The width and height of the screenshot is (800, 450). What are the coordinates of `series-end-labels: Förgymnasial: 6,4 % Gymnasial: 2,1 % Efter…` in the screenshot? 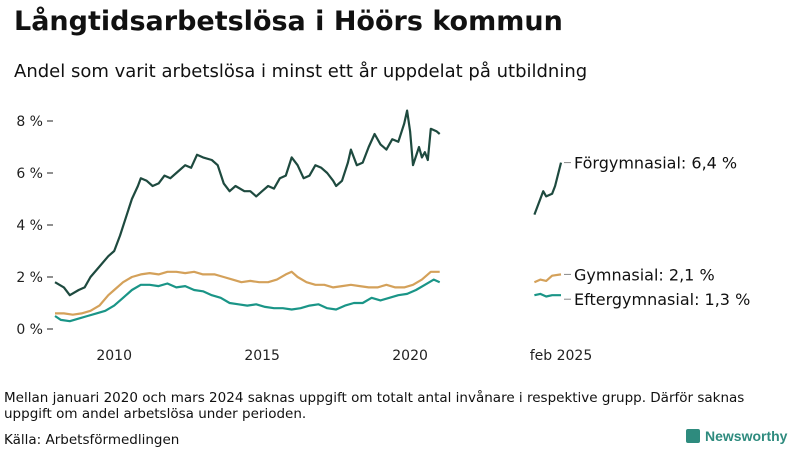 It's located at (657, 231).